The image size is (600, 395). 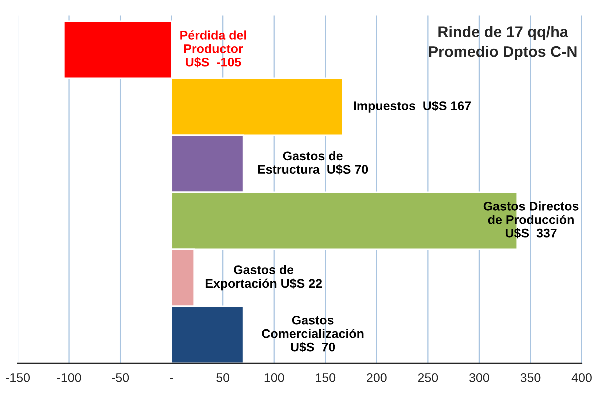 I want to click on data-label: Impuestos U$S 167, so click(x=413, y=107).